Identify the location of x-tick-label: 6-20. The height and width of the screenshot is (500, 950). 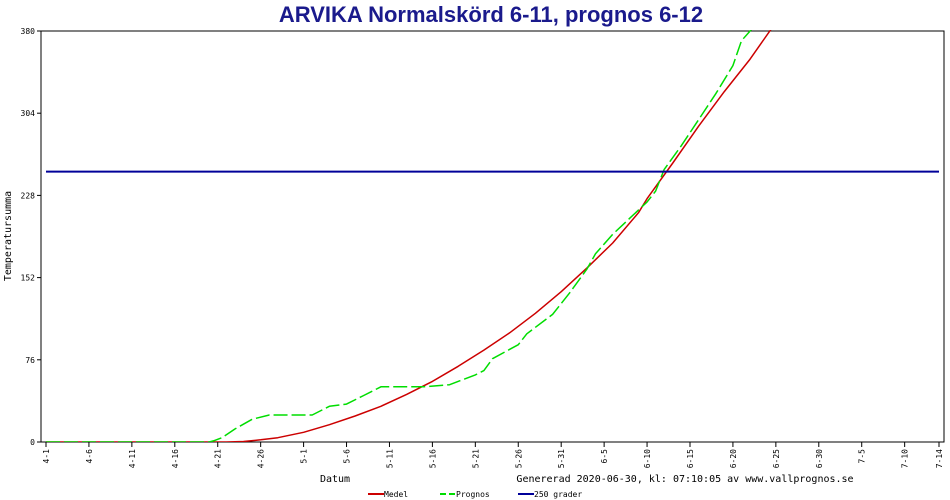
(733, 458).